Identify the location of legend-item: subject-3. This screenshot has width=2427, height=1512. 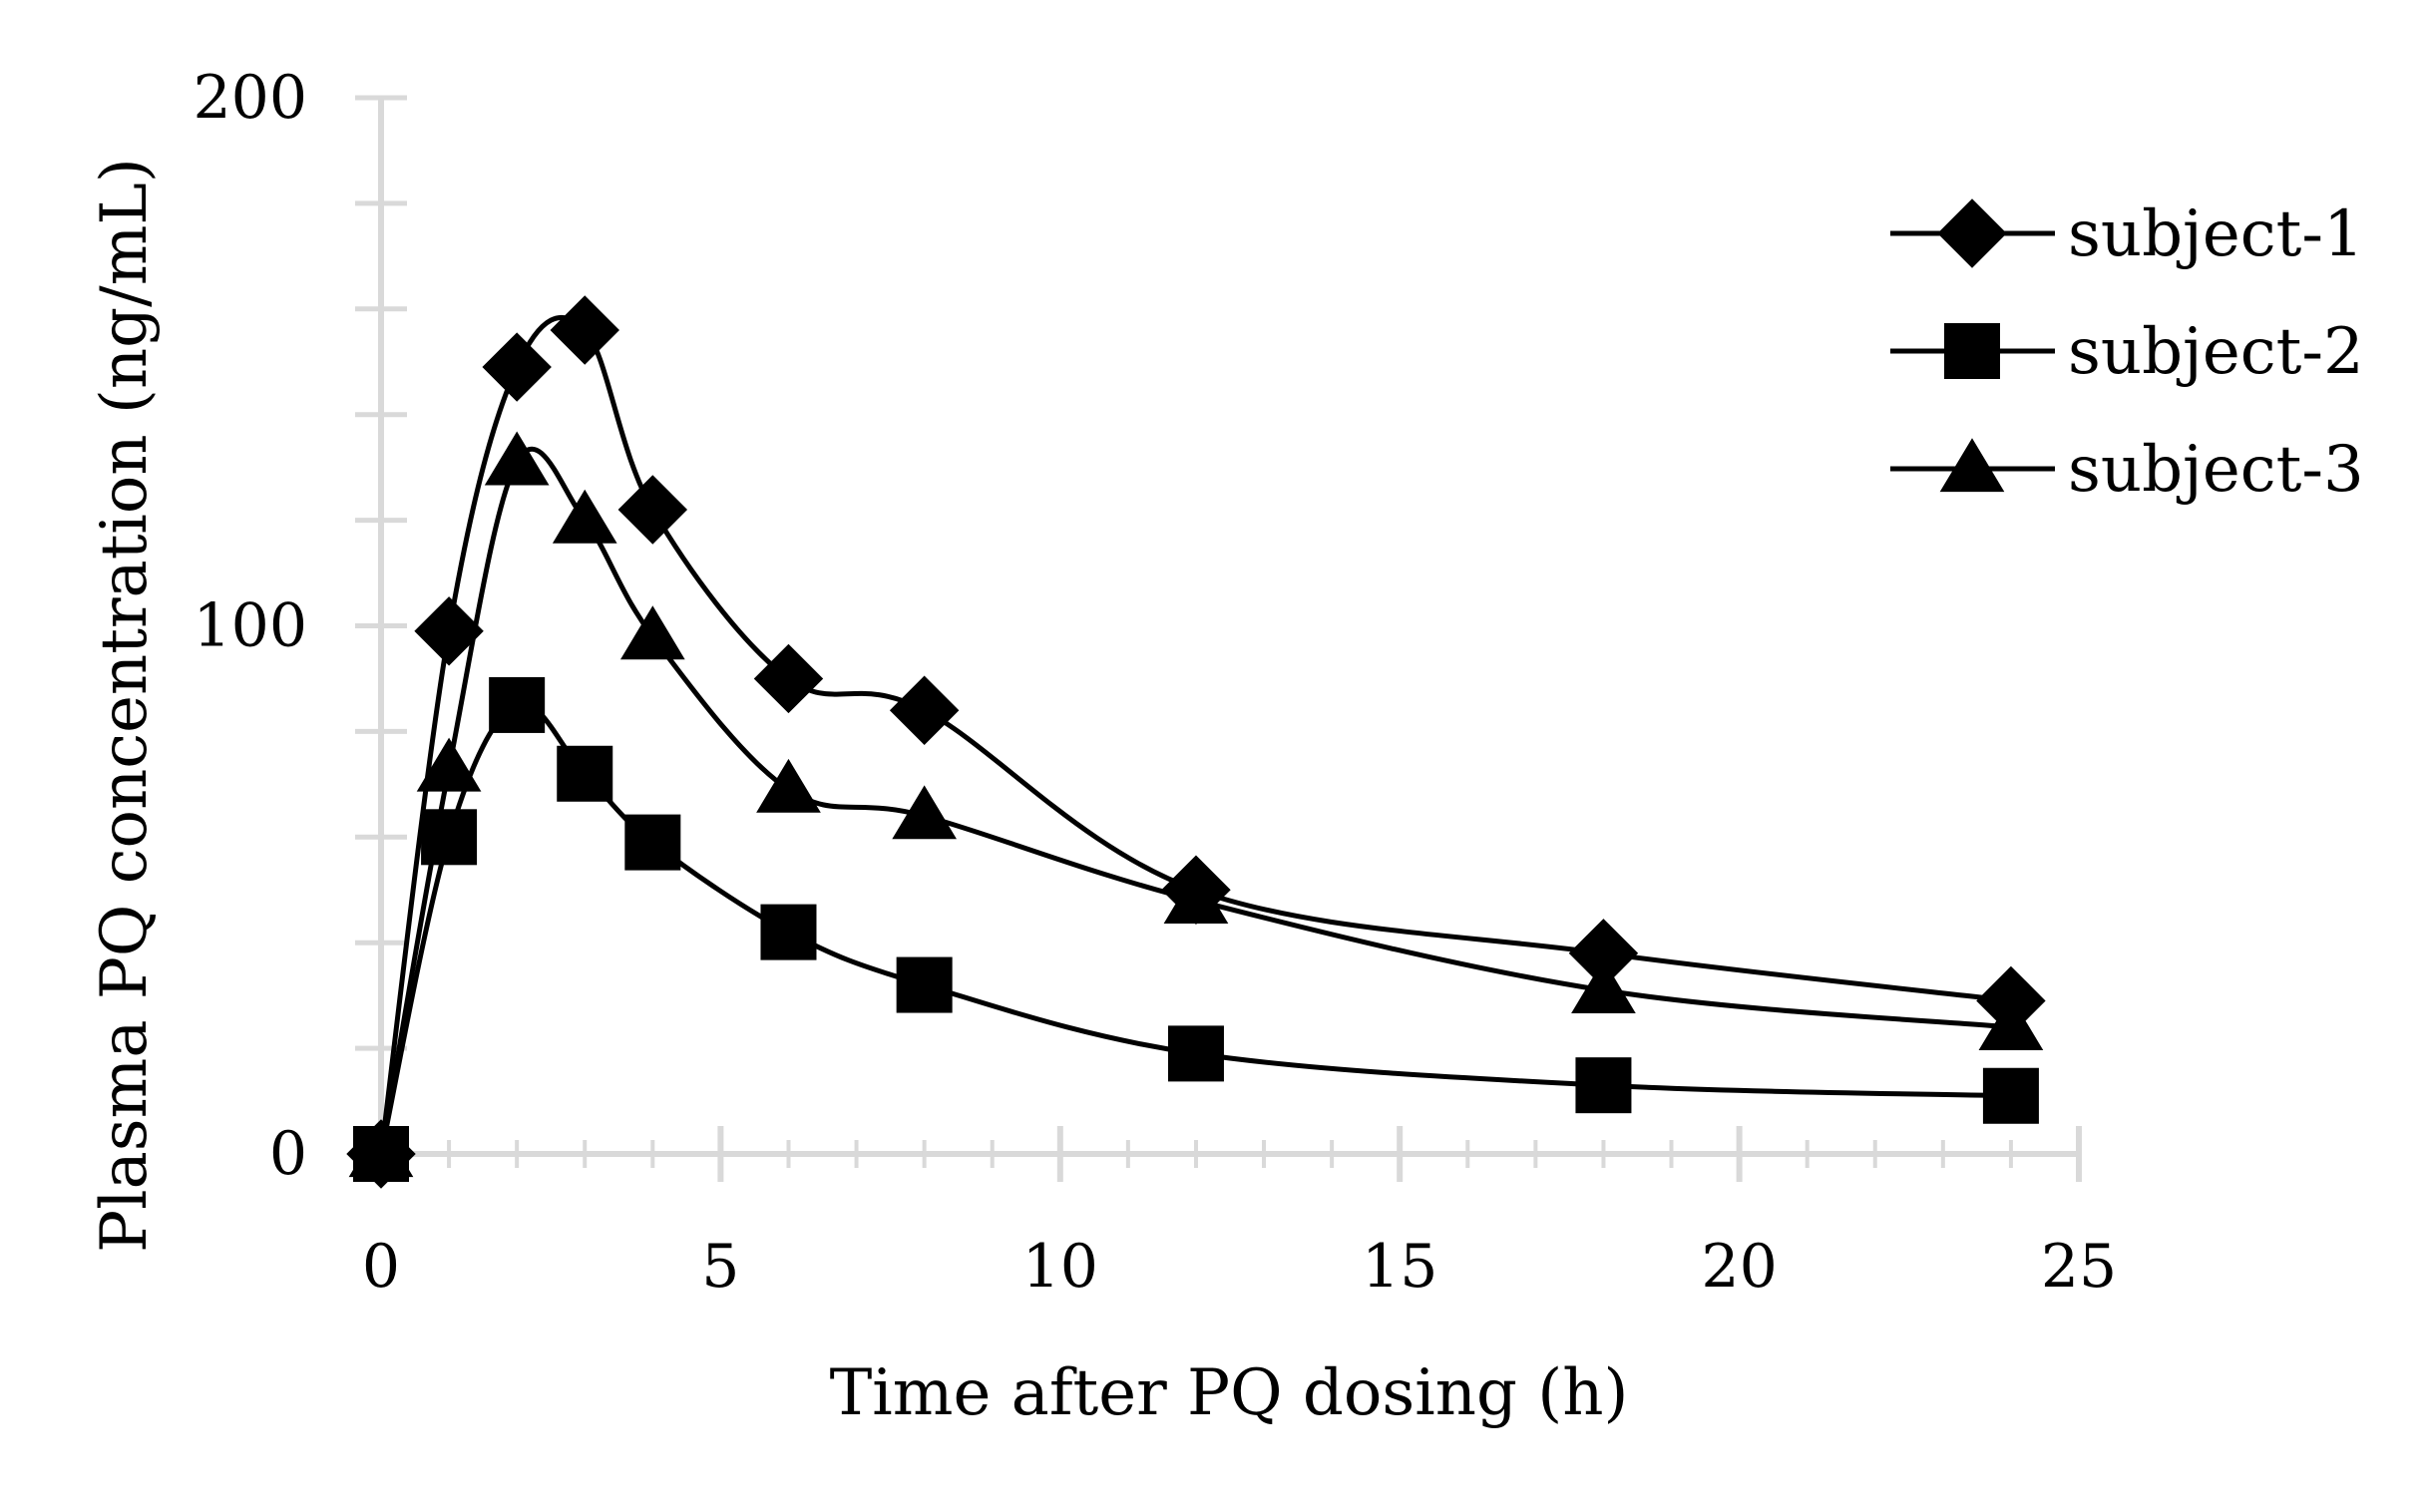
(2127, 470).